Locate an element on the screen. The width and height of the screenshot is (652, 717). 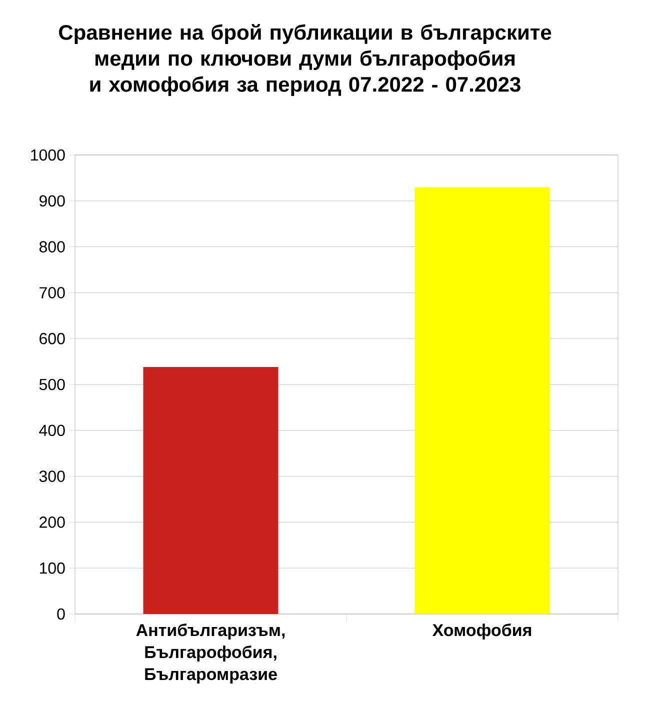
y-tick-label: 300 is located at coordinates (52, 476).